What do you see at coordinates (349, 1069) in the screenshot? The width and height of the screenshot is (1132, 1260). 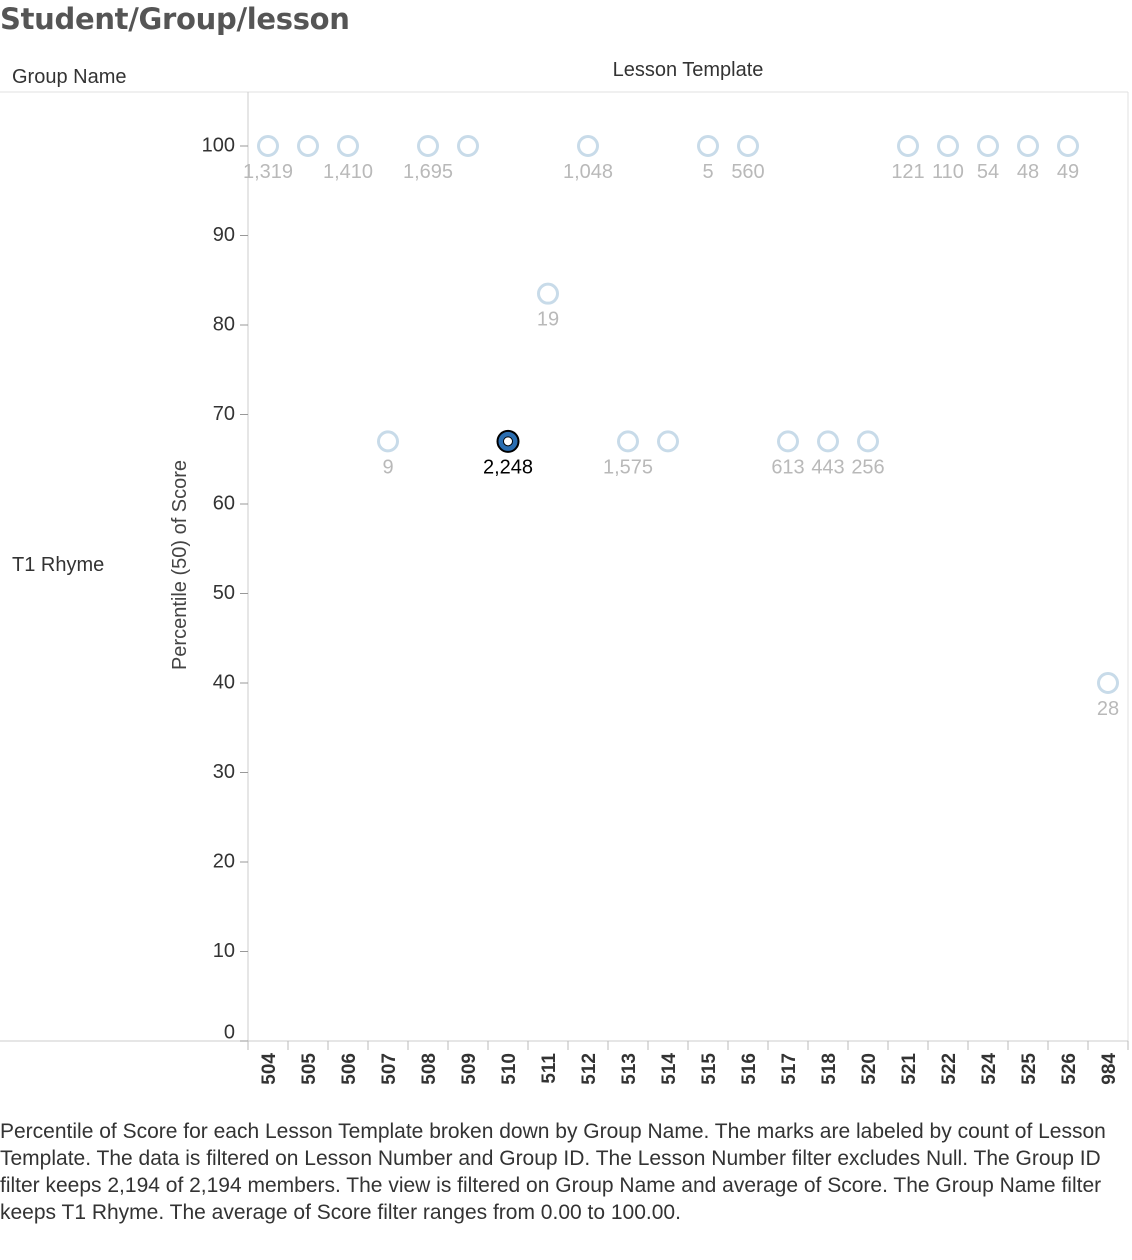 I see `x-tick-label: 506` at bounding box center [349, 1069].